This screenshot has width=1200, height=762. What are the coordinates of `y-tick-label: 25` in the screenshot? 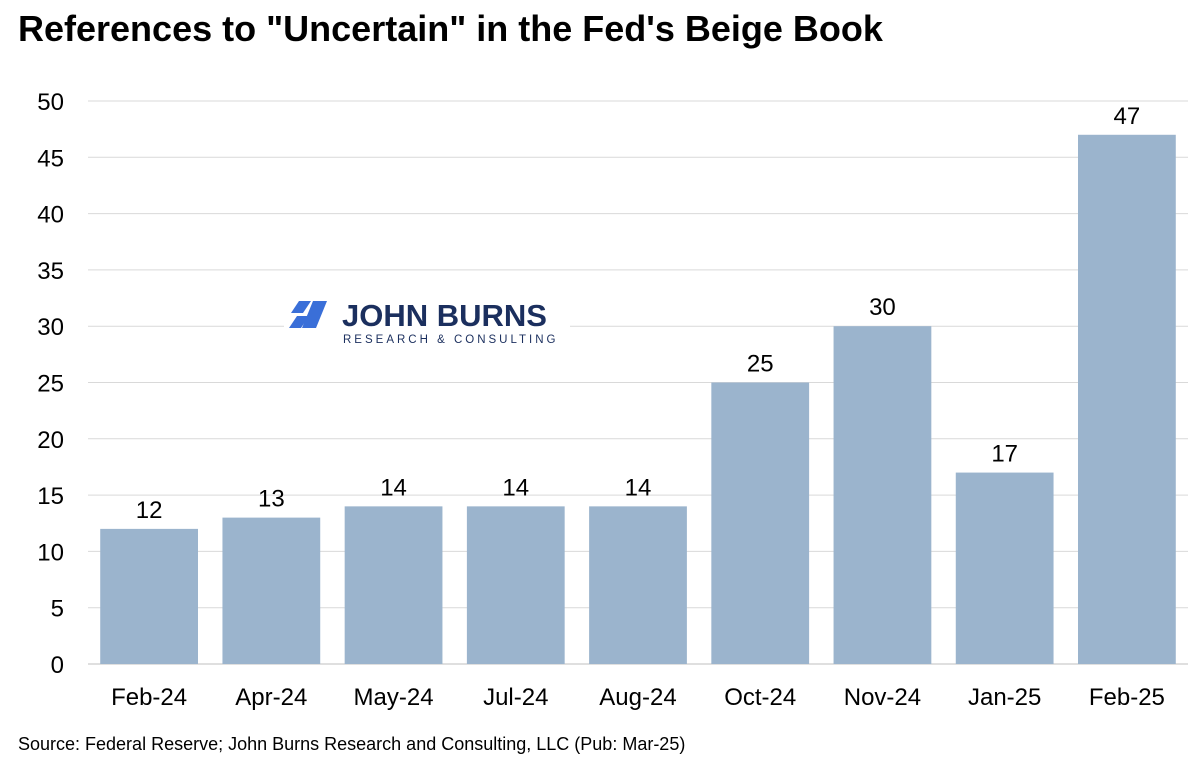 It's located at (50, 384).